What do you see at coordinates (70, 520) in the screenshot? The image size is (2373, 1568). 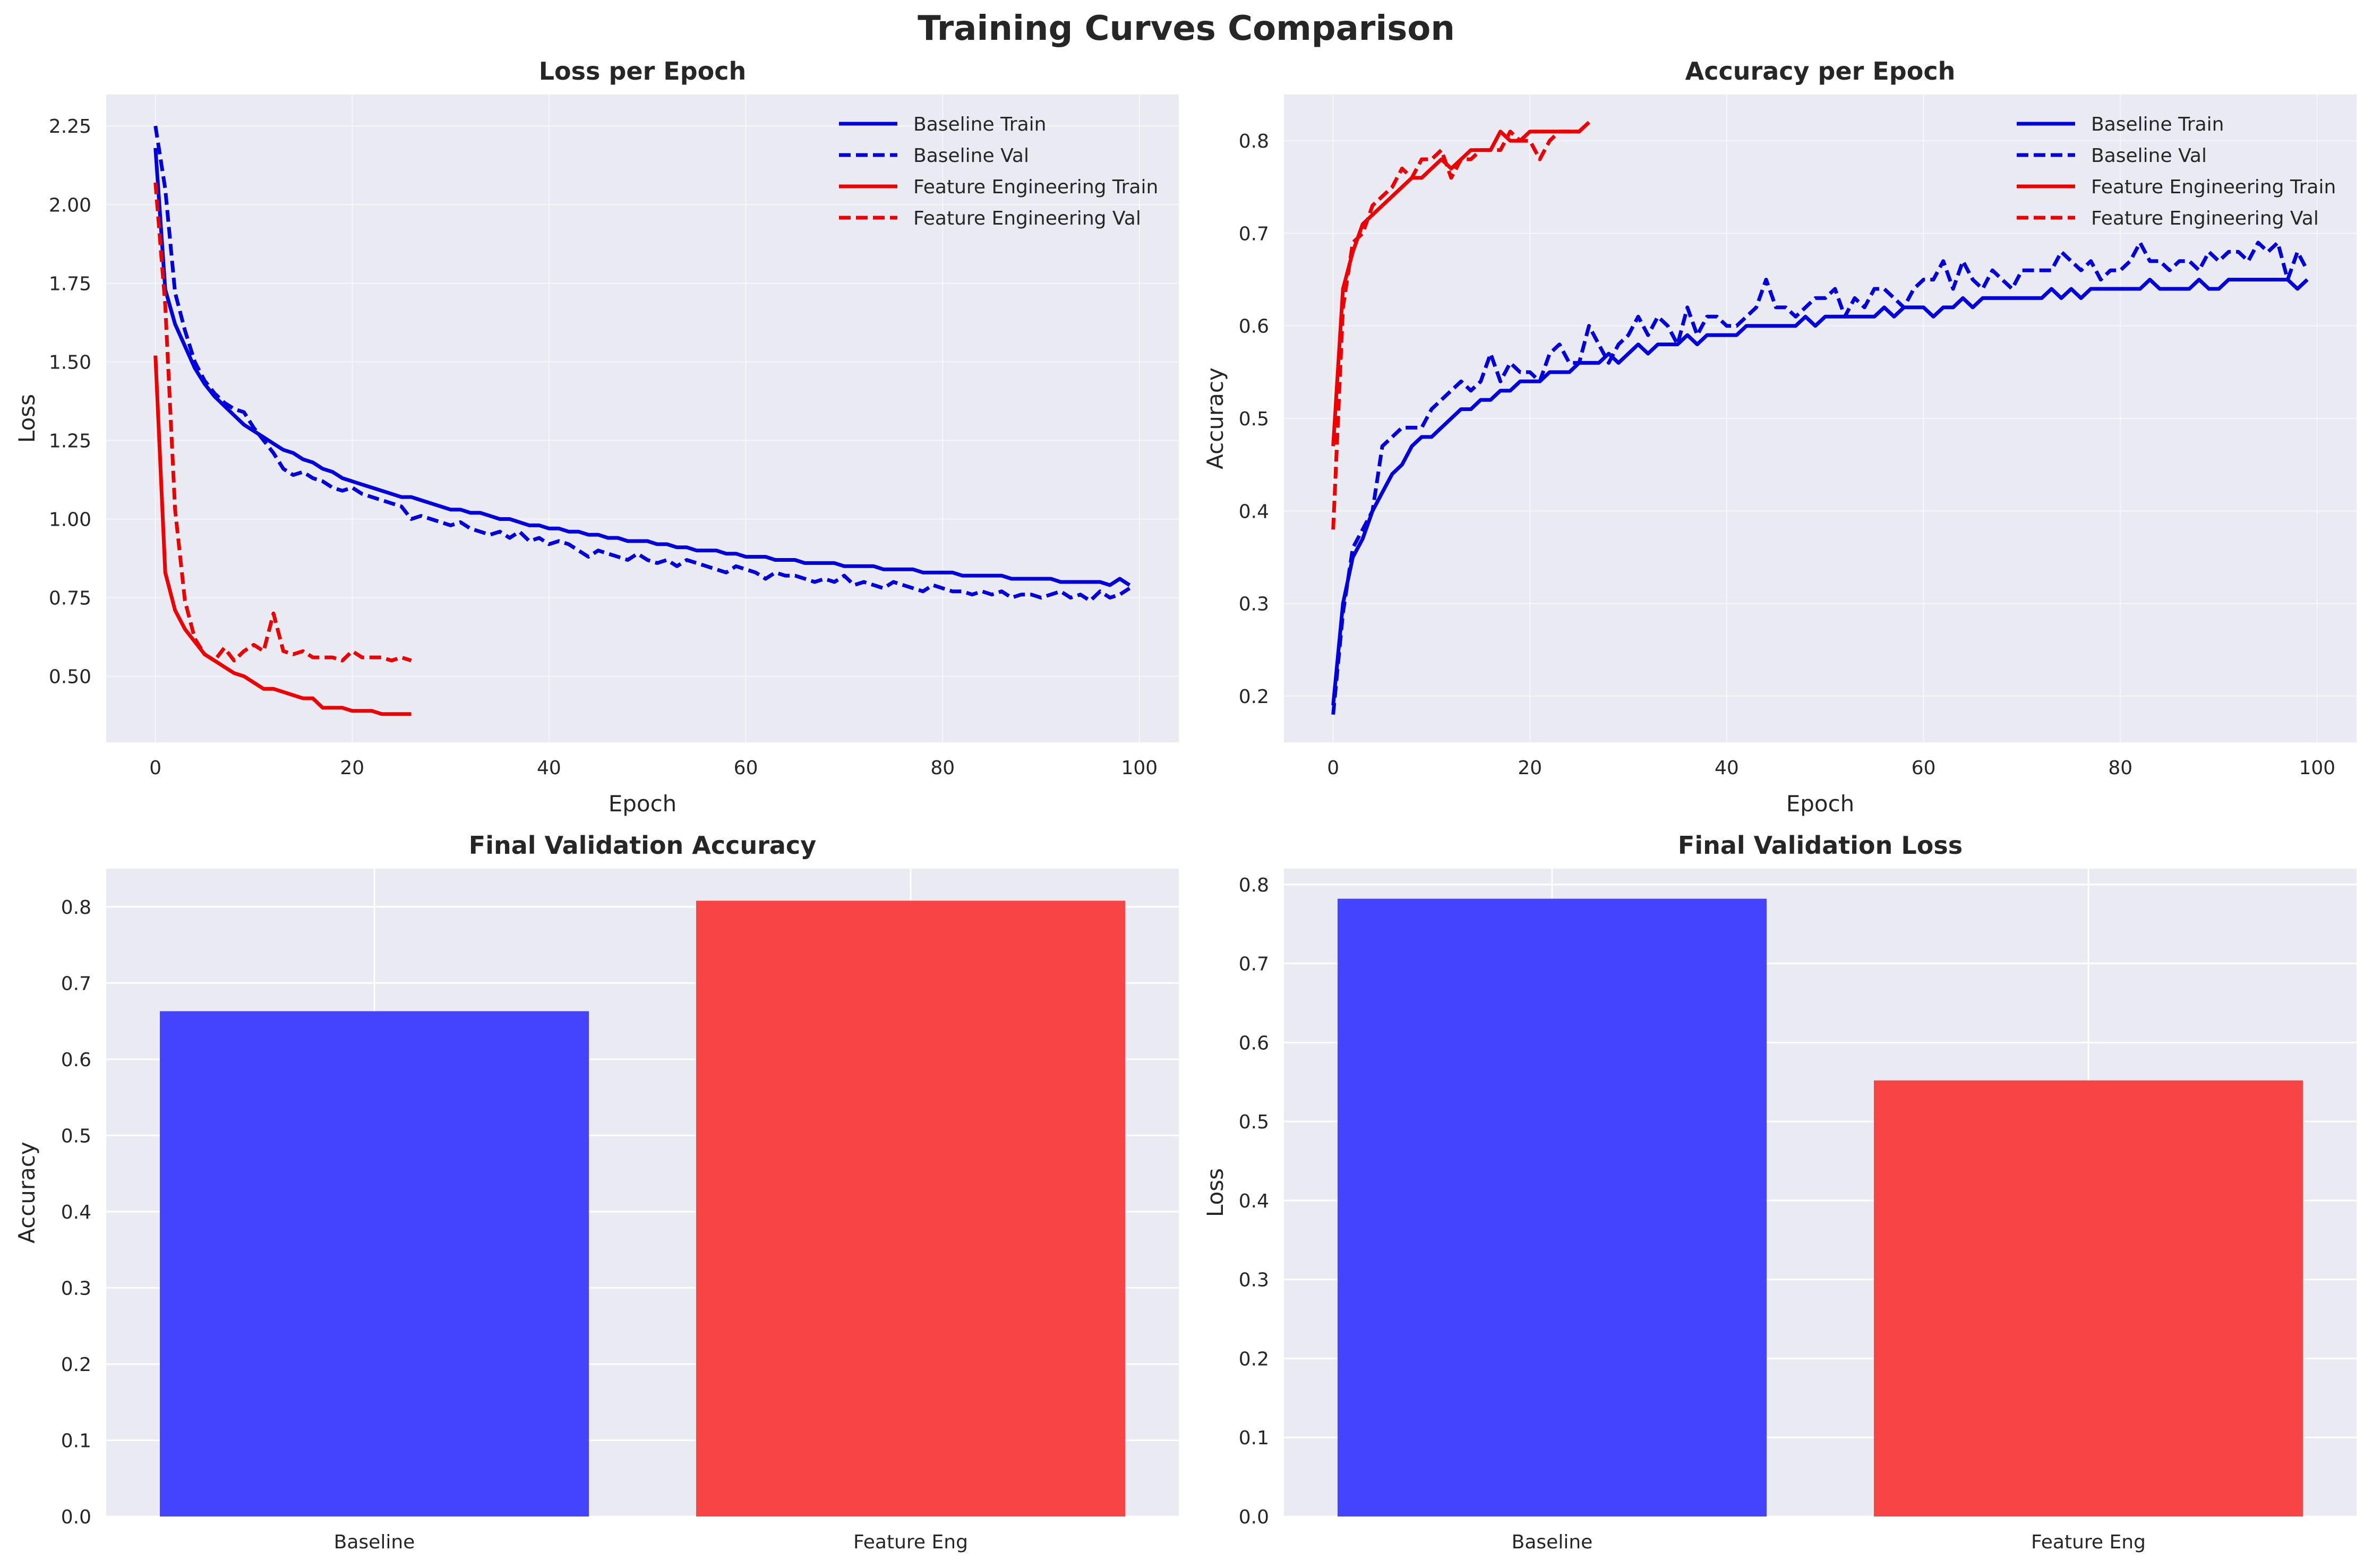 I see `y-tick-label: 1.00` at bounding box center [70, 520].